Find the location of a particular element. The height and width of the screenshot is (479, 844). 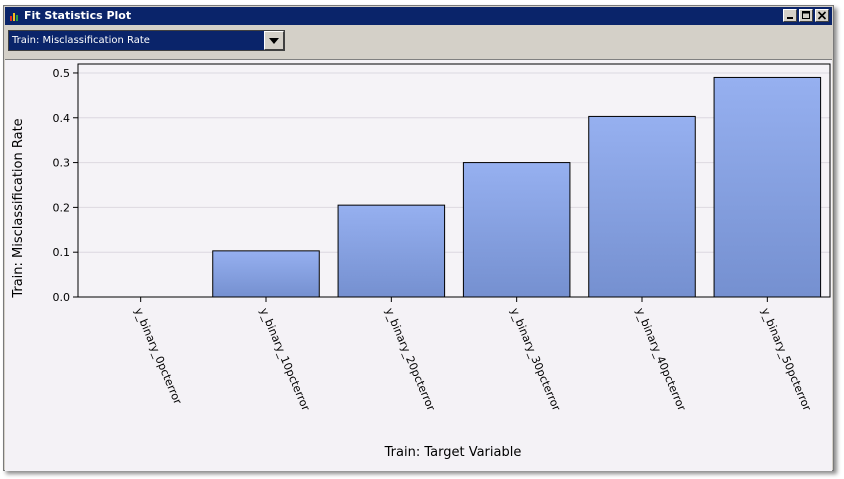

bar-chart-icon is located at coordinates (14, 17).